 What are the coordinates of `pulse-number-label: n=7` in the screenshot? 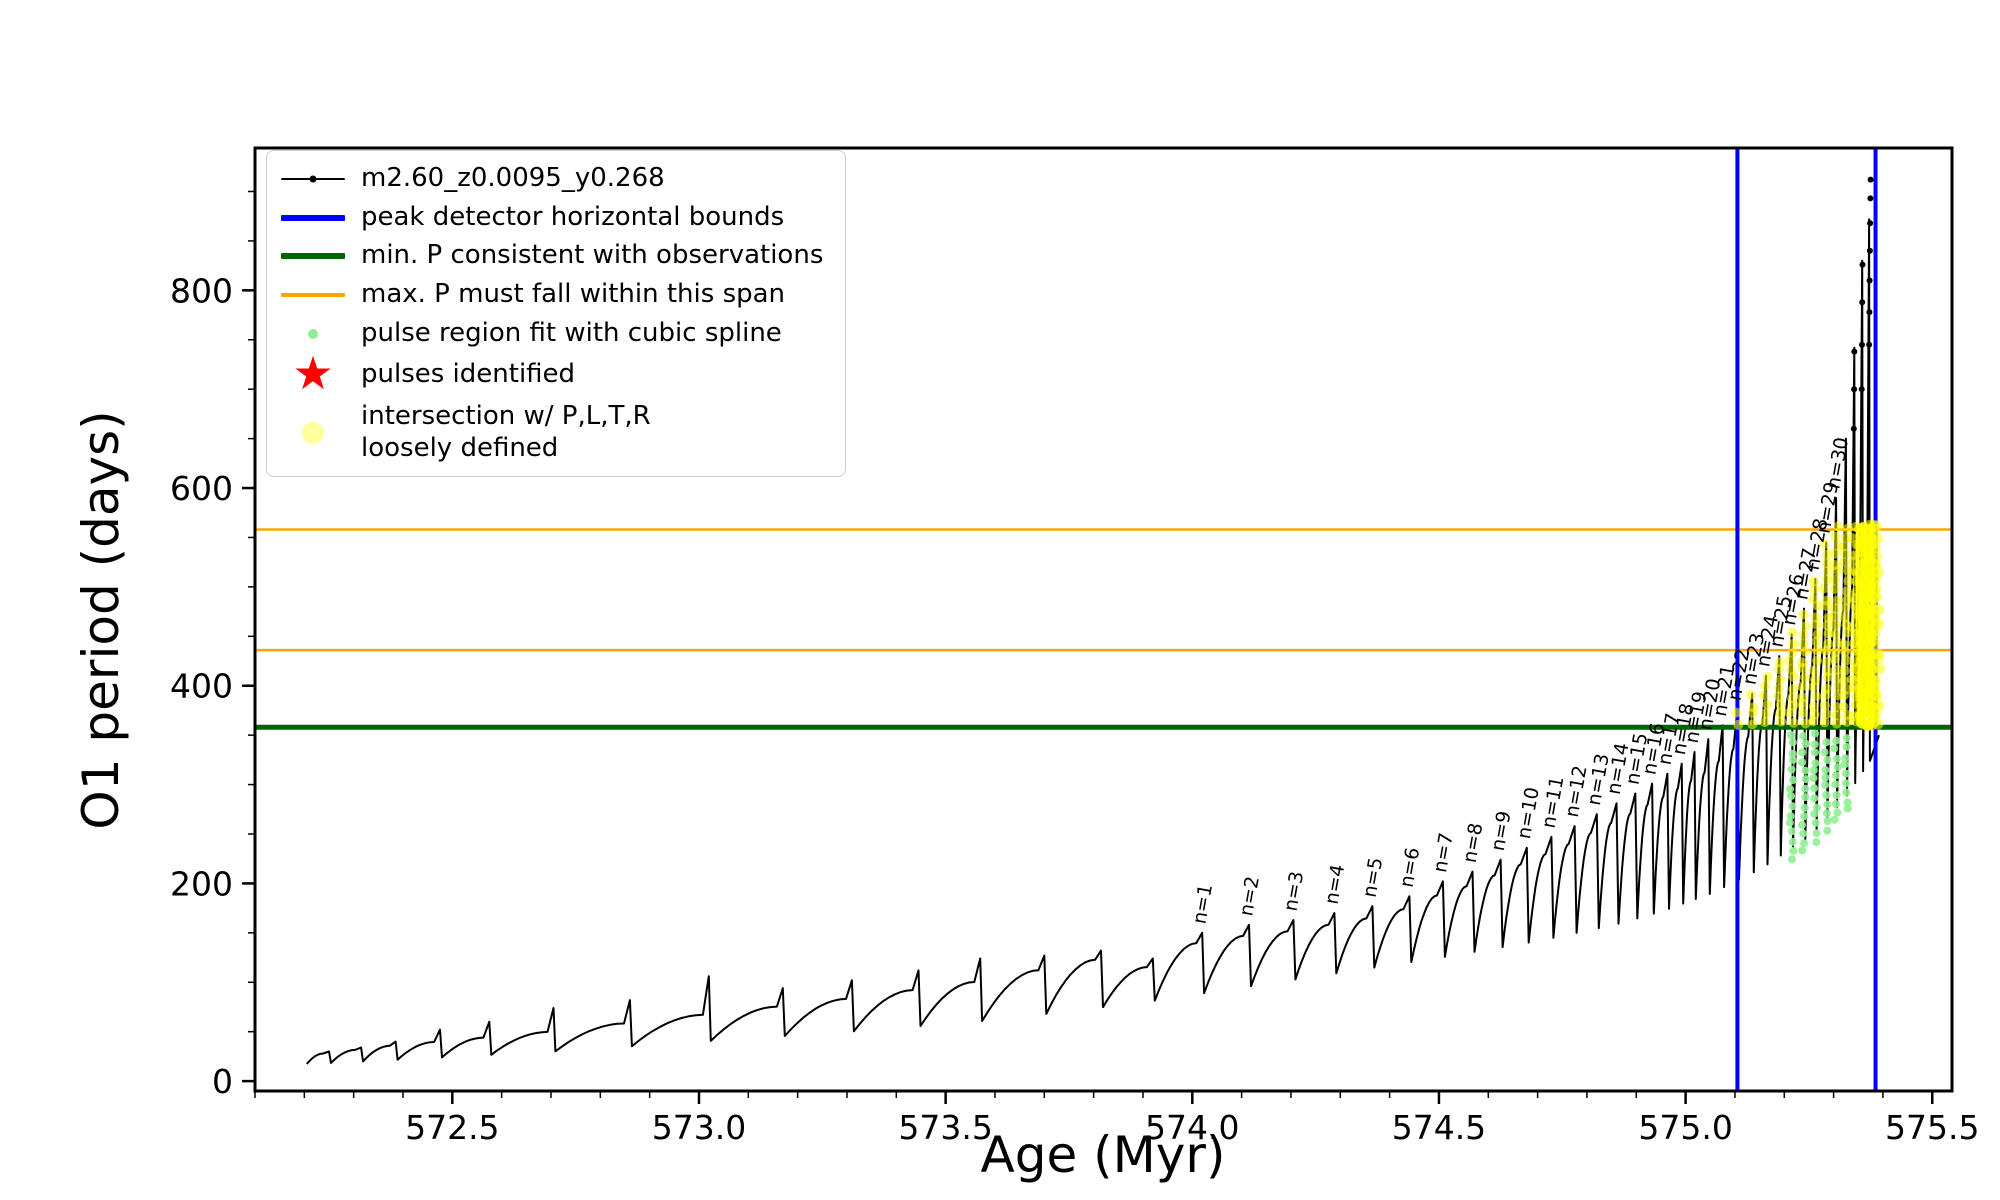 It's located at (1443, 852).